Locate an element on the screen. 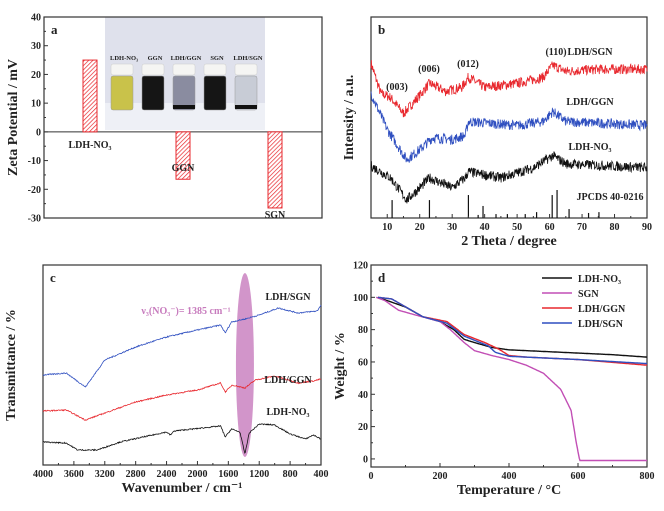  panel-letter: a is located at coordinates (54, 29).